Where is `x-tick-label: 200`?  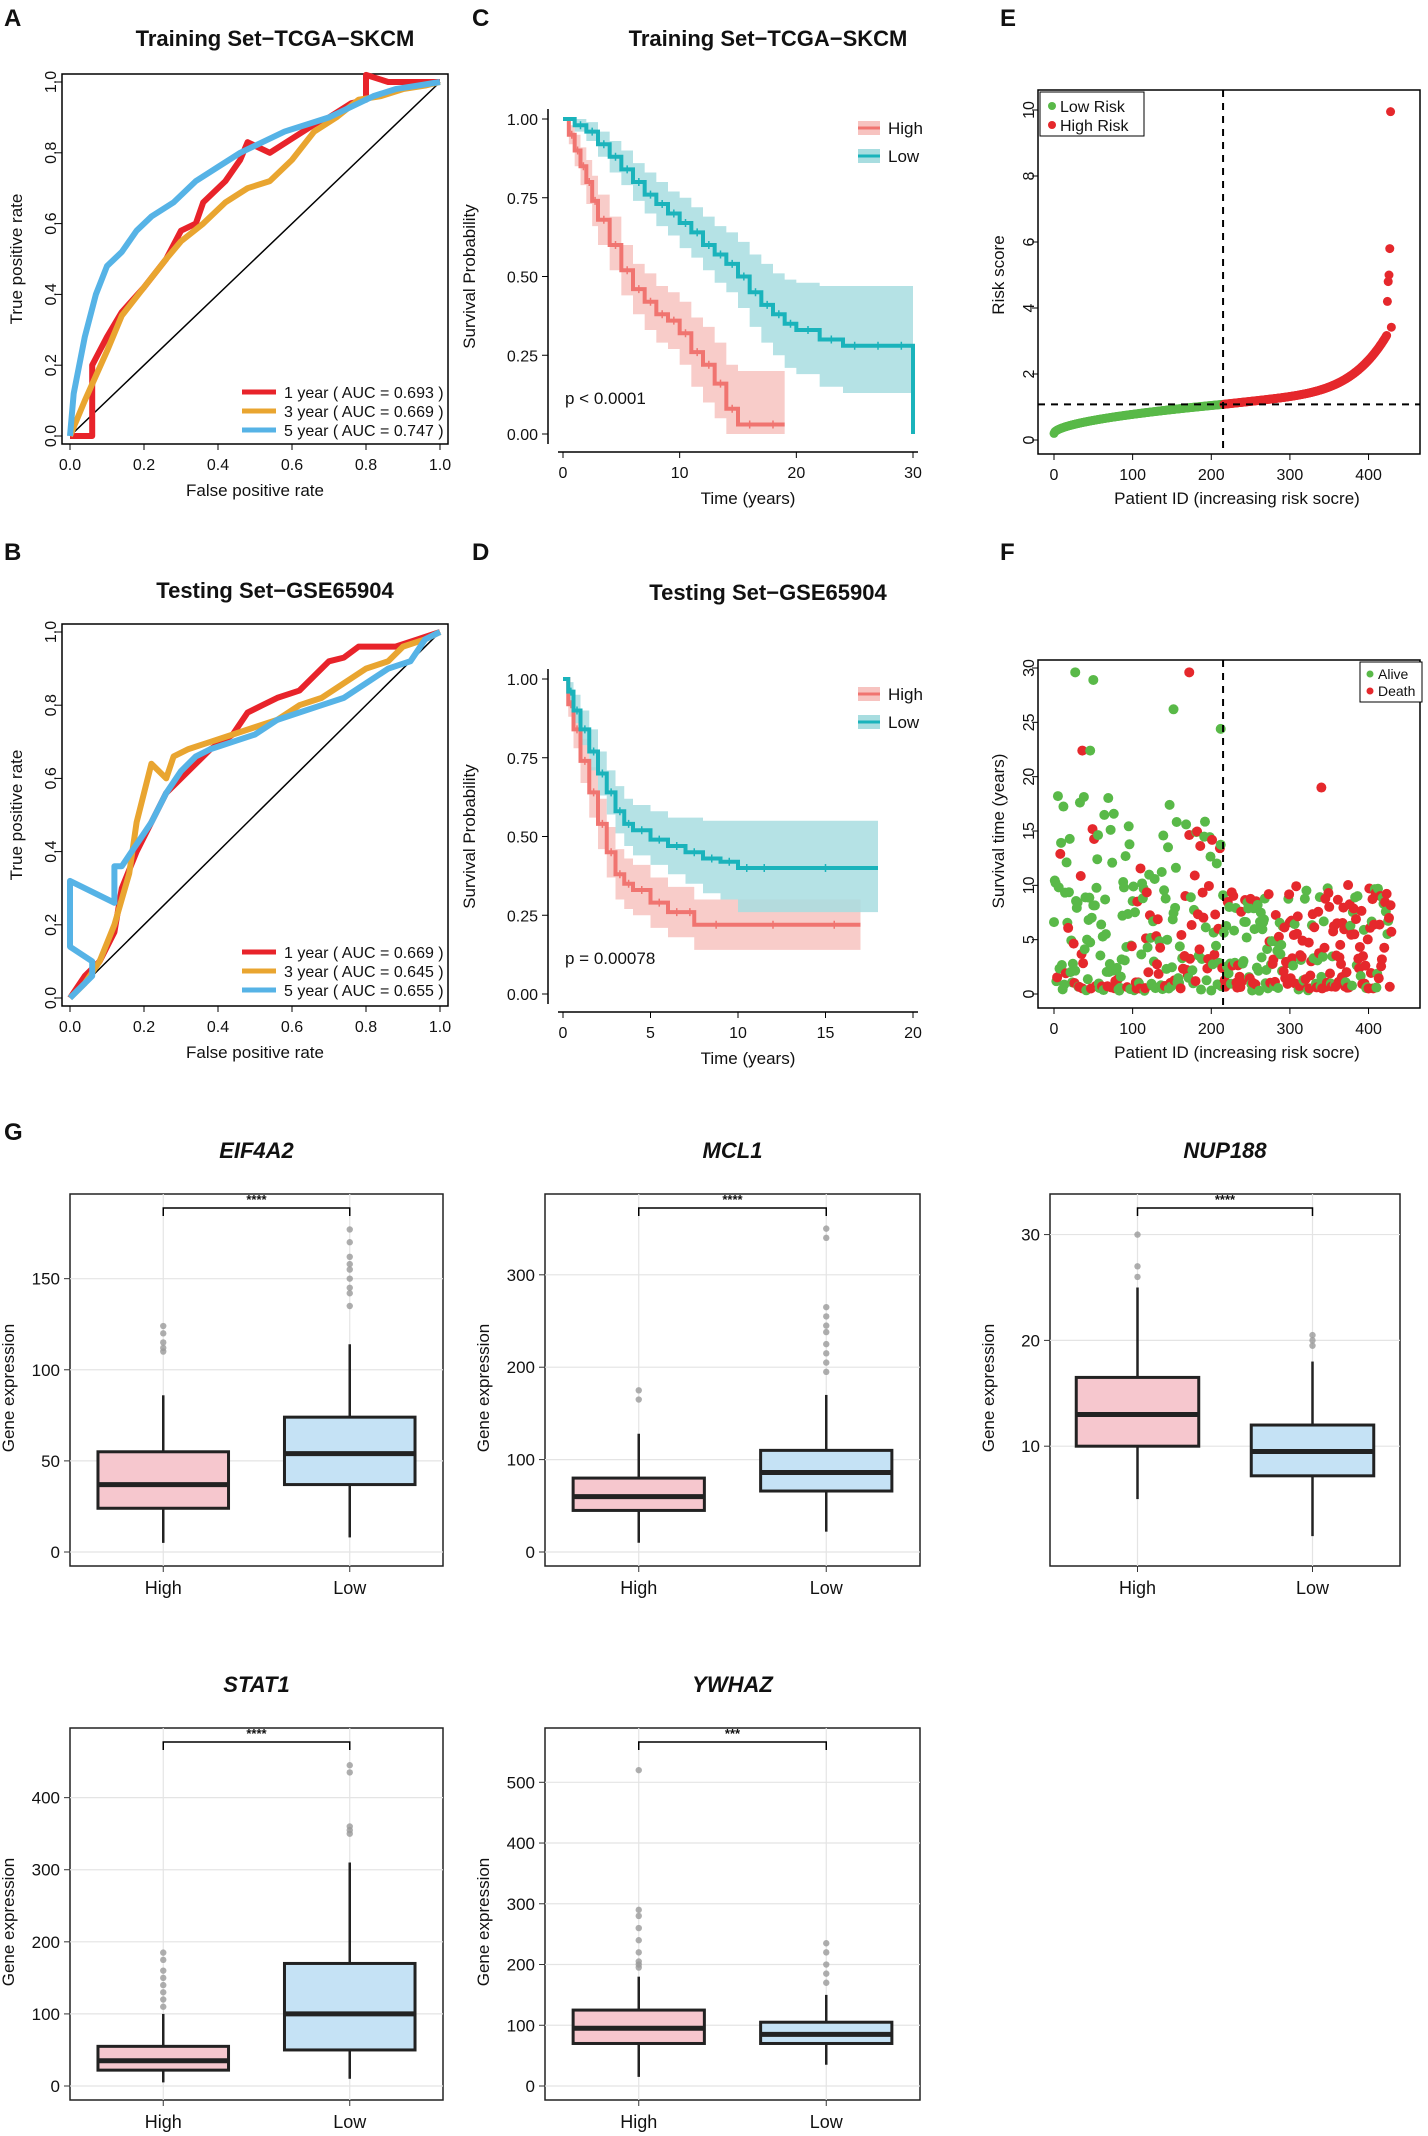 x-tick-label: 200 is located at coordinates (1211, 475).